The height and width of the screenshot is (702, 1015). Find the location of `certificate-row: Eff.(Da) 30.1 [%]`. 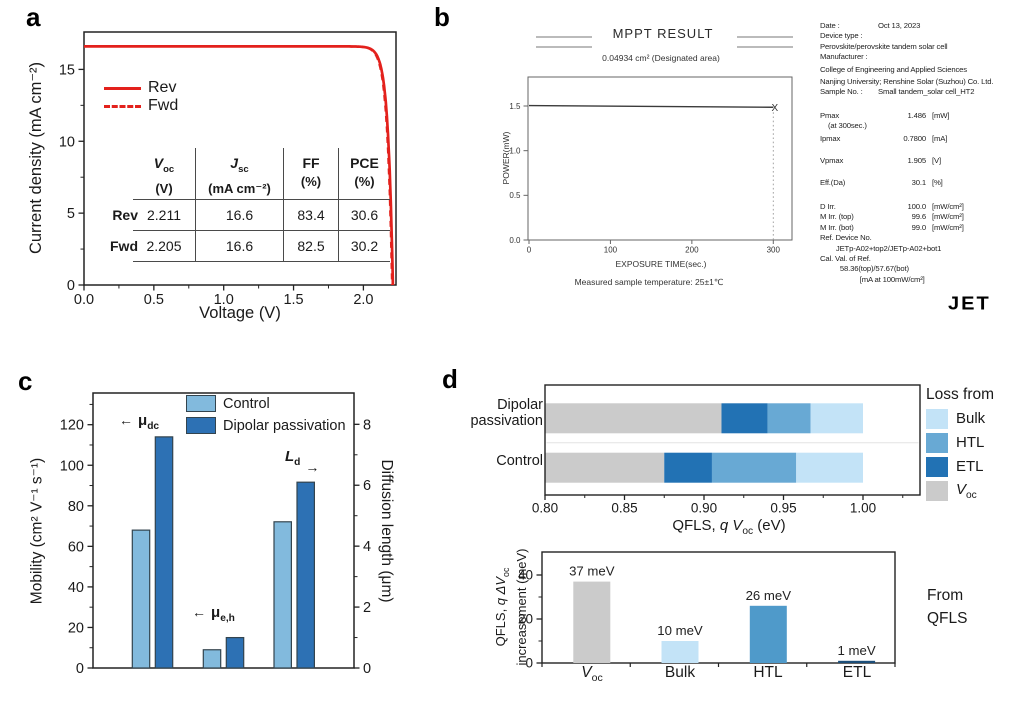

certificate-row: Eff.(Da) 30.1 [%] is located at coordinates (881, 183).